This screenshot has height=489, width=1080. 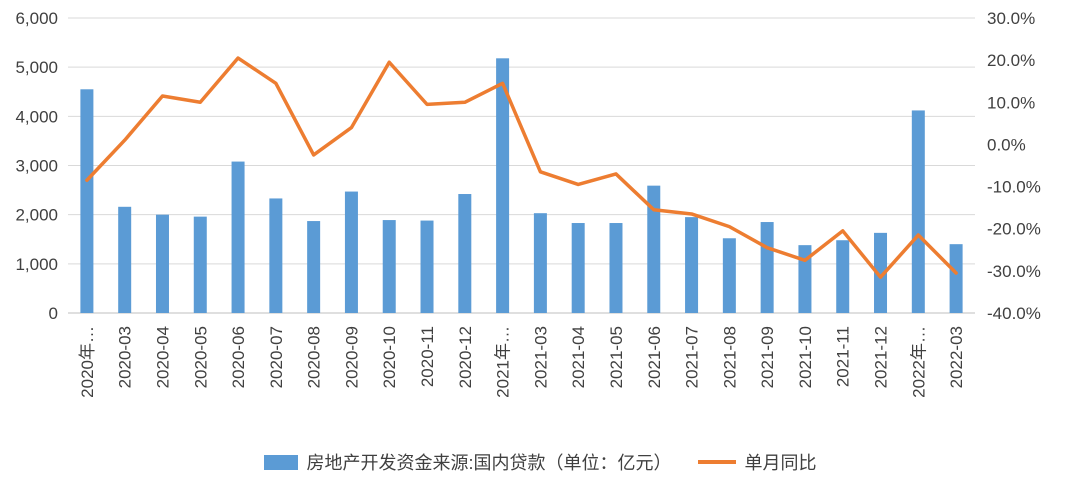 I want to click on svg-text: 1,000, so click(x=36, y=264).